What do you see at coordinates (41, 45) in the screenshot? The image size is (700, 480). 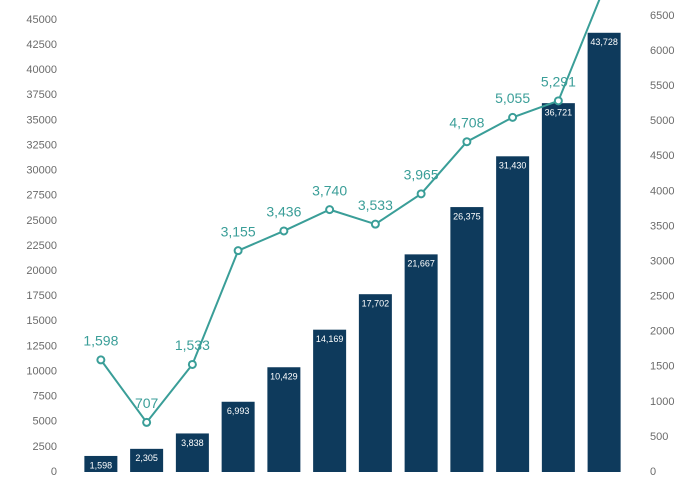 I see `y-tick-label: 42500` at bounding box center [41, 45].